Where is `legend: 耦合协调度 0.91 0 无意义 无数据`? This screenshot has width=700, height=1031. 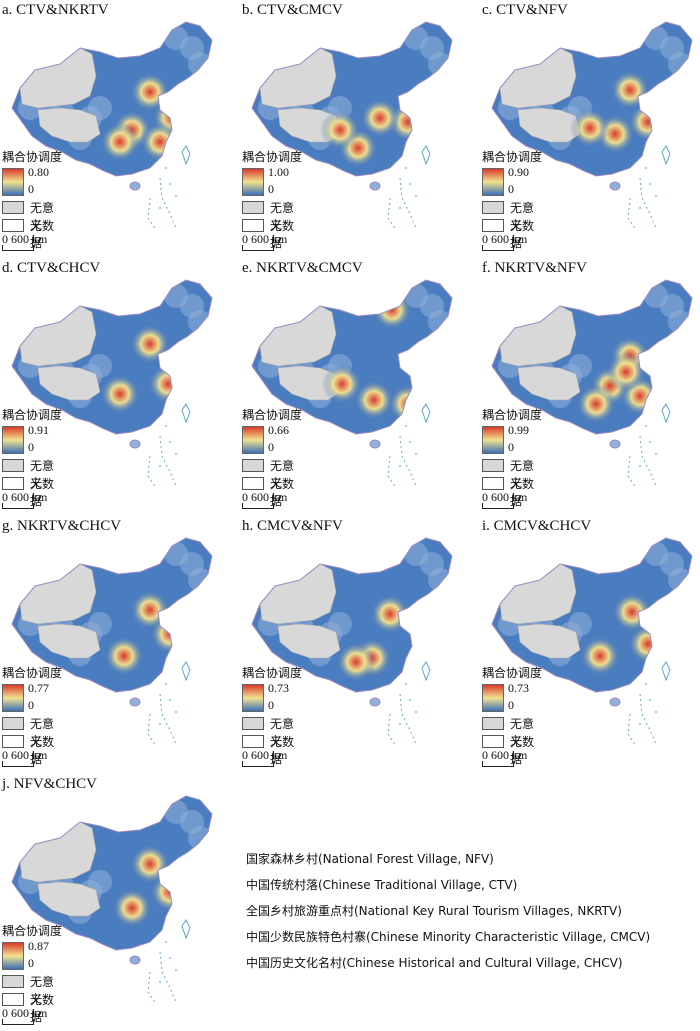
legend: 耦合协调度 0.91 0 无意义 无数据 is located at coordinates (32, 457).